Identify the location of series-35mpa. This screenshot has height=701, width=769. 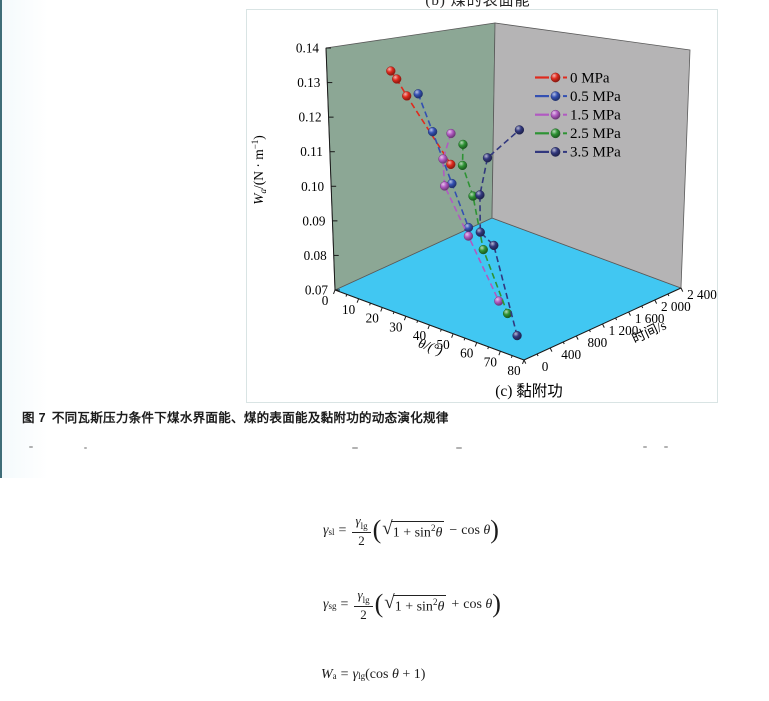
(500, 233).